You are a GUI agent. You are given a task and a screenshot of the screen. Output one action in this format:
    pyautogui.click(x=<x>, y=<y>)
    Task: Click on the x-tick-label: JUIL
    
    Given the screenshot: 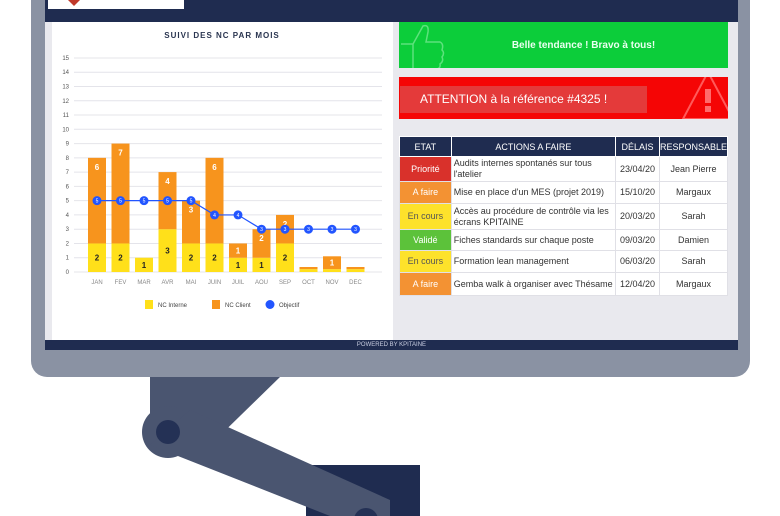 What is the action you would take?
    pyautogui.click(x=238, y=283)
    